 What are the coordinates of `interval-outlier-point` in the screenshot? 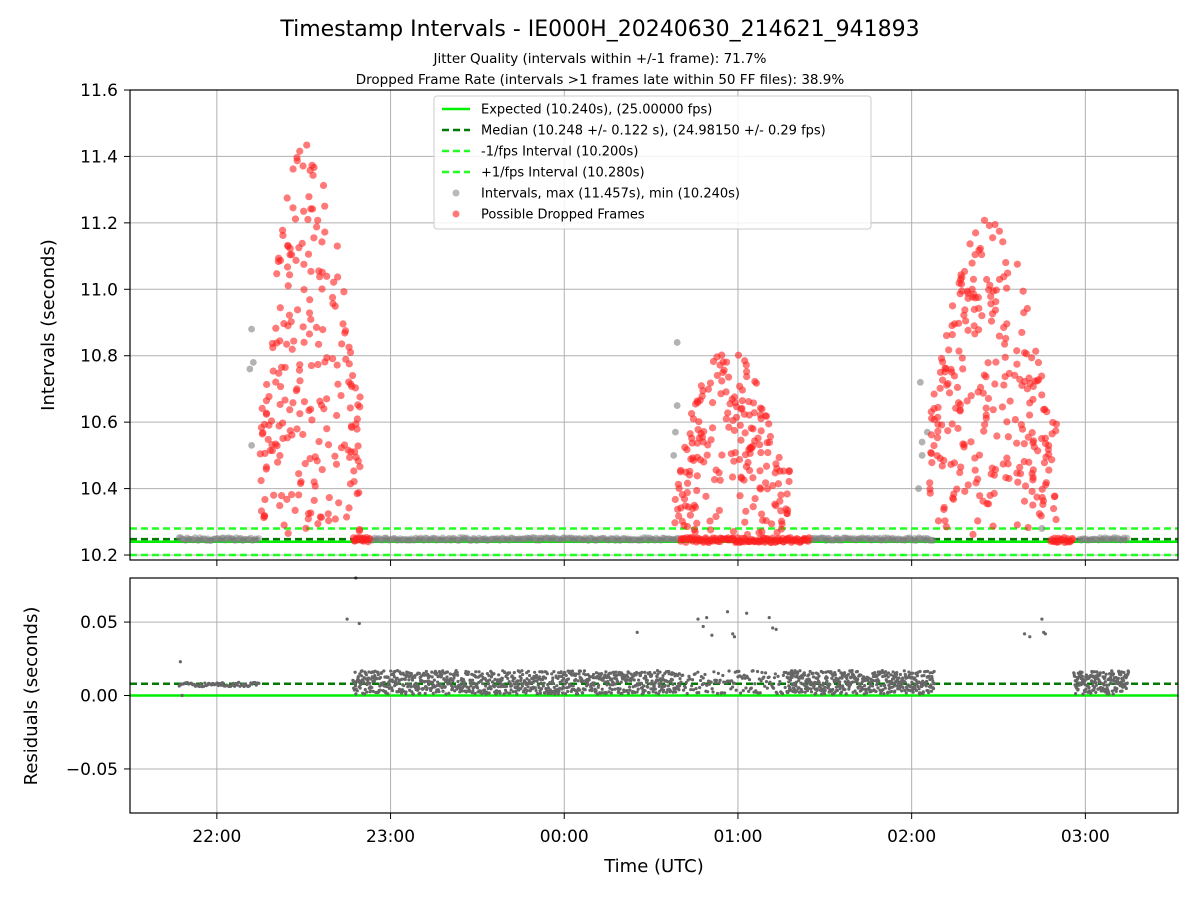 It's located at (1042, 528).